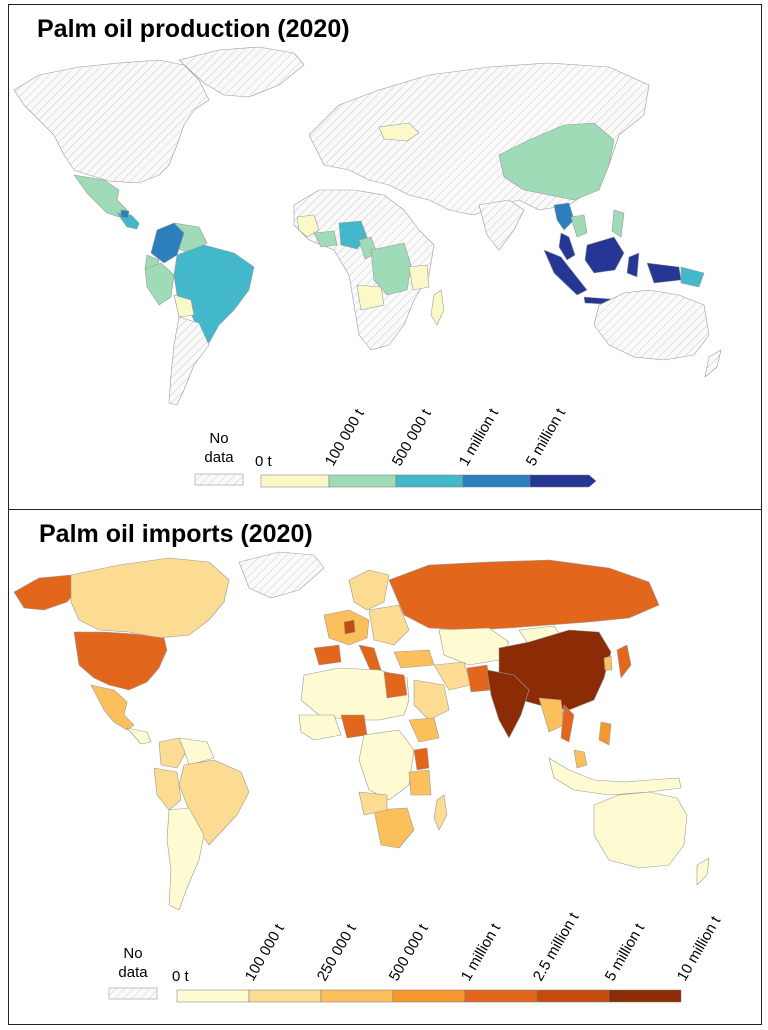  I want to click on region-thailand, so click(564, 216).